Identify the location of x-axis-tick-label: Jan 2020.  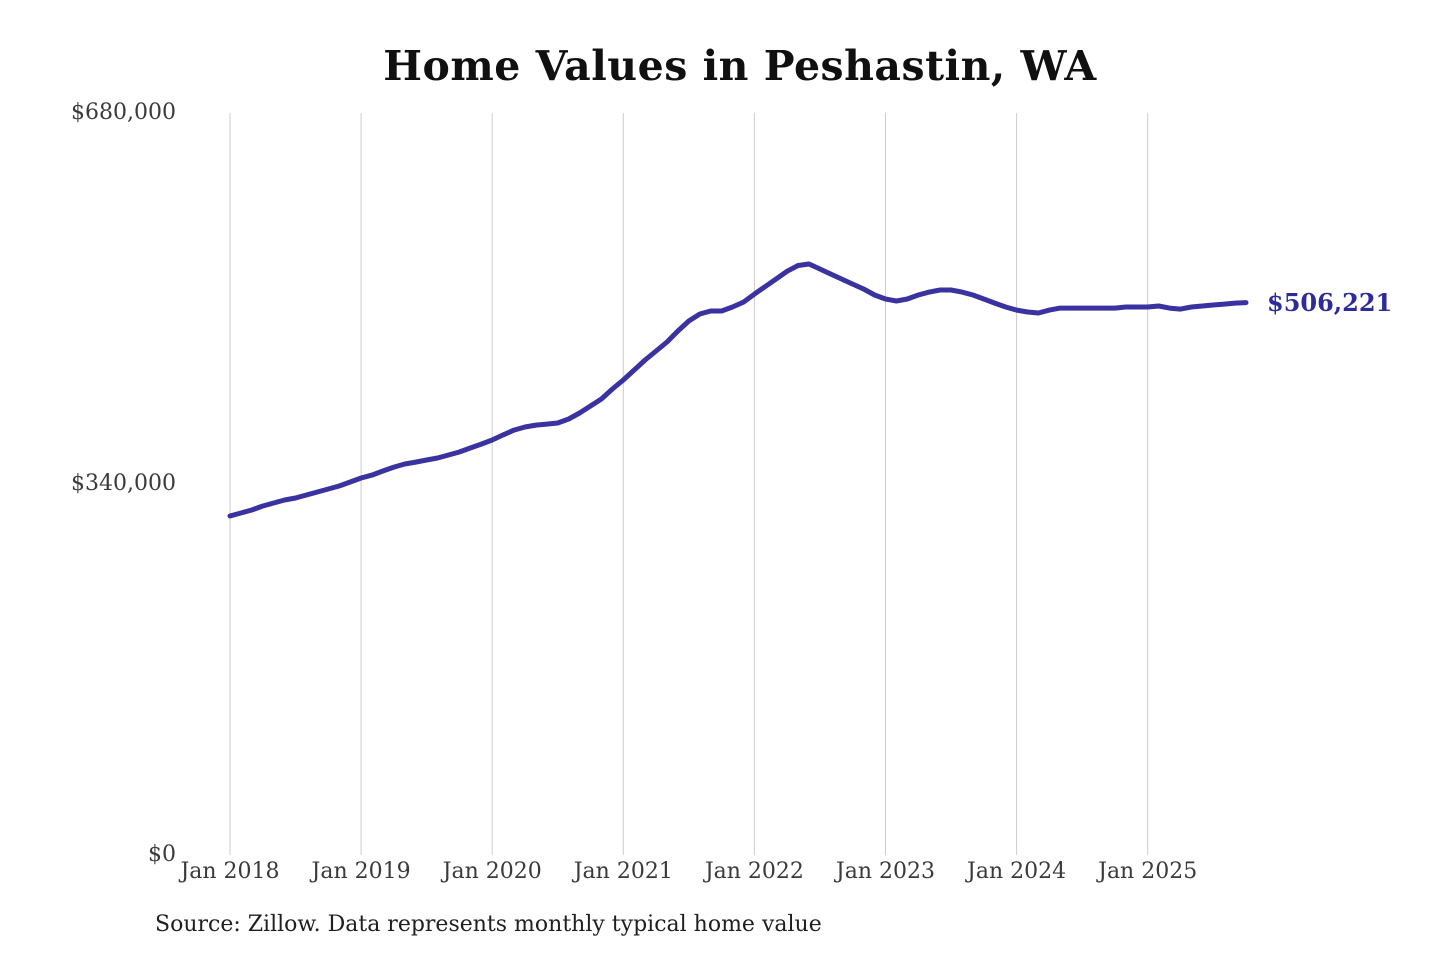
(492, 871).